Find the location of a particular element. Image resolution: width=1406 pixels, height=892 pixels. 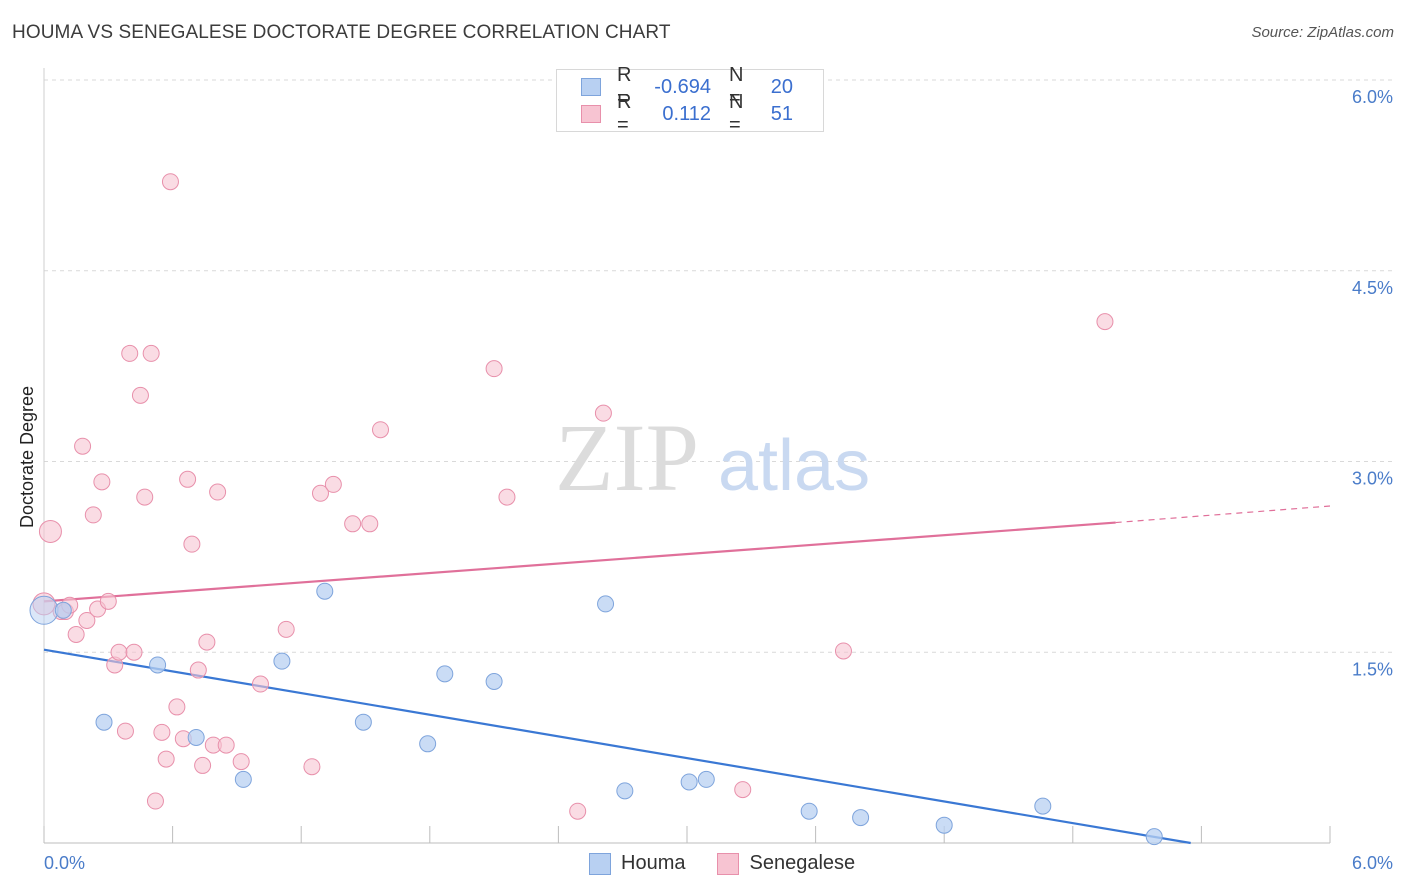

senegalese-trend-line is located at coordinates (579, 562).